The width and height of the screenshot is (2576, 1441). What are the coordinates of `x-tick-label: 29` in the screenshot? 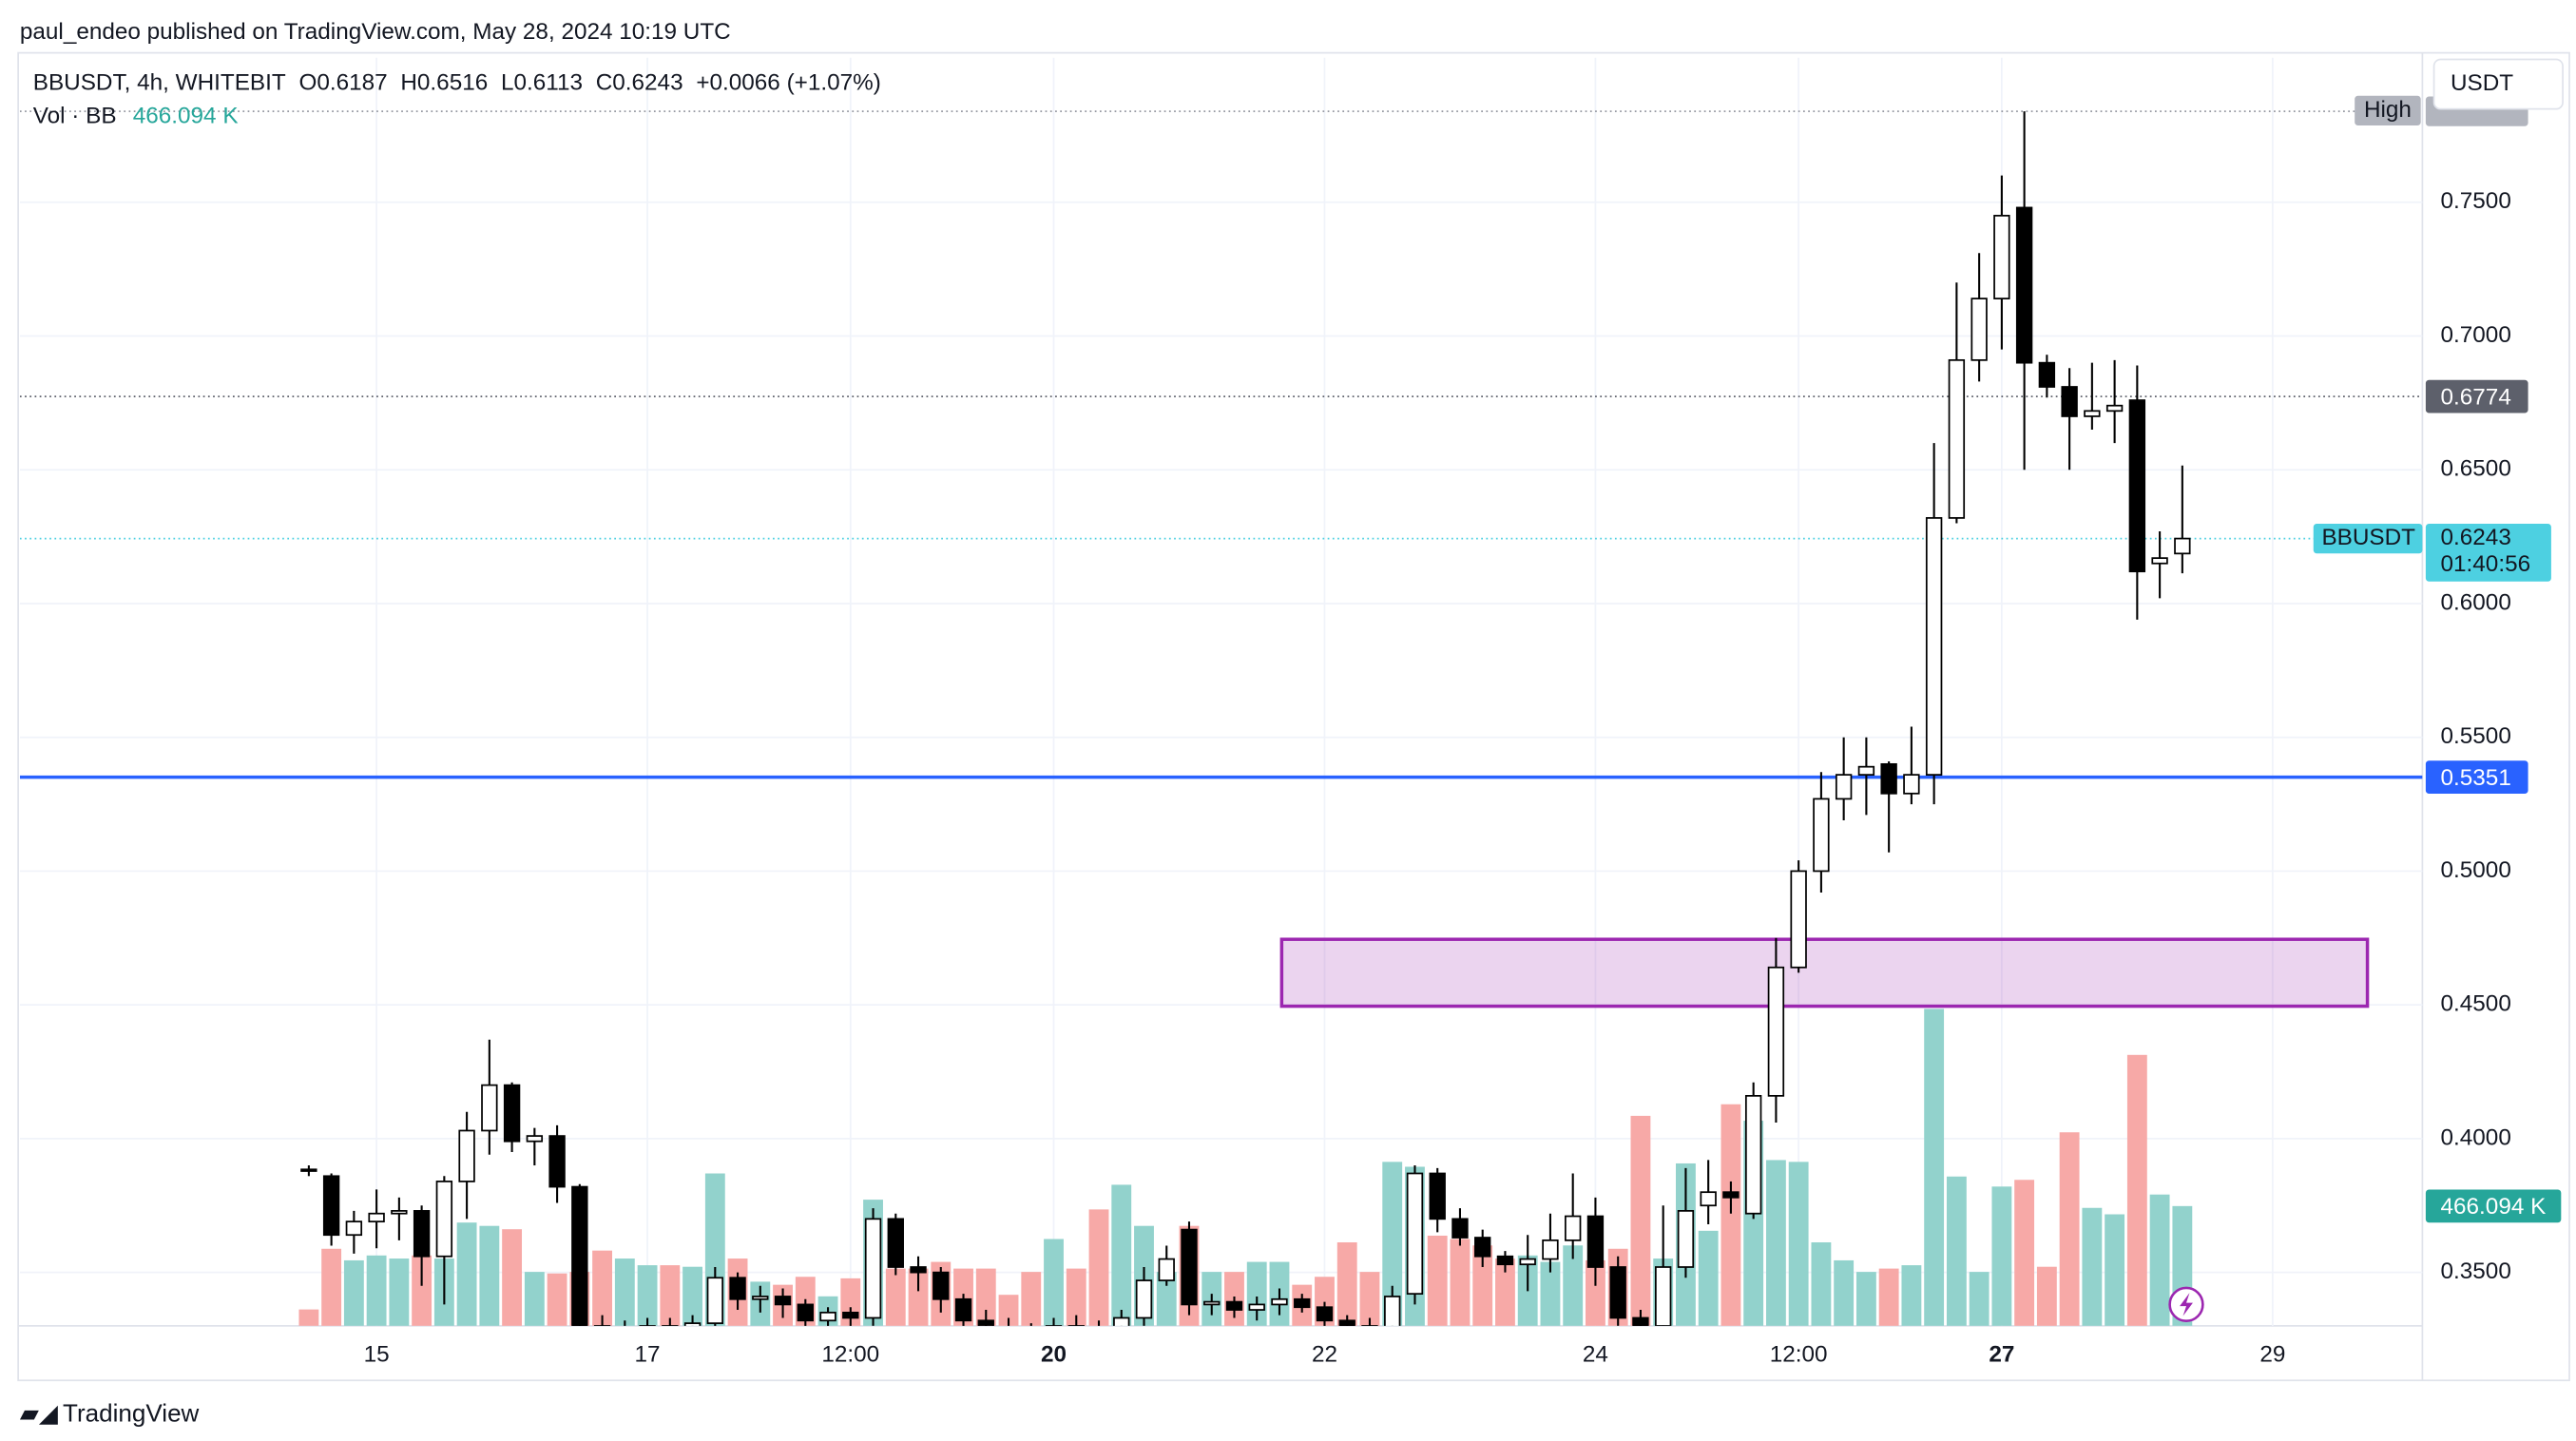 It's located at (2272, 1355).